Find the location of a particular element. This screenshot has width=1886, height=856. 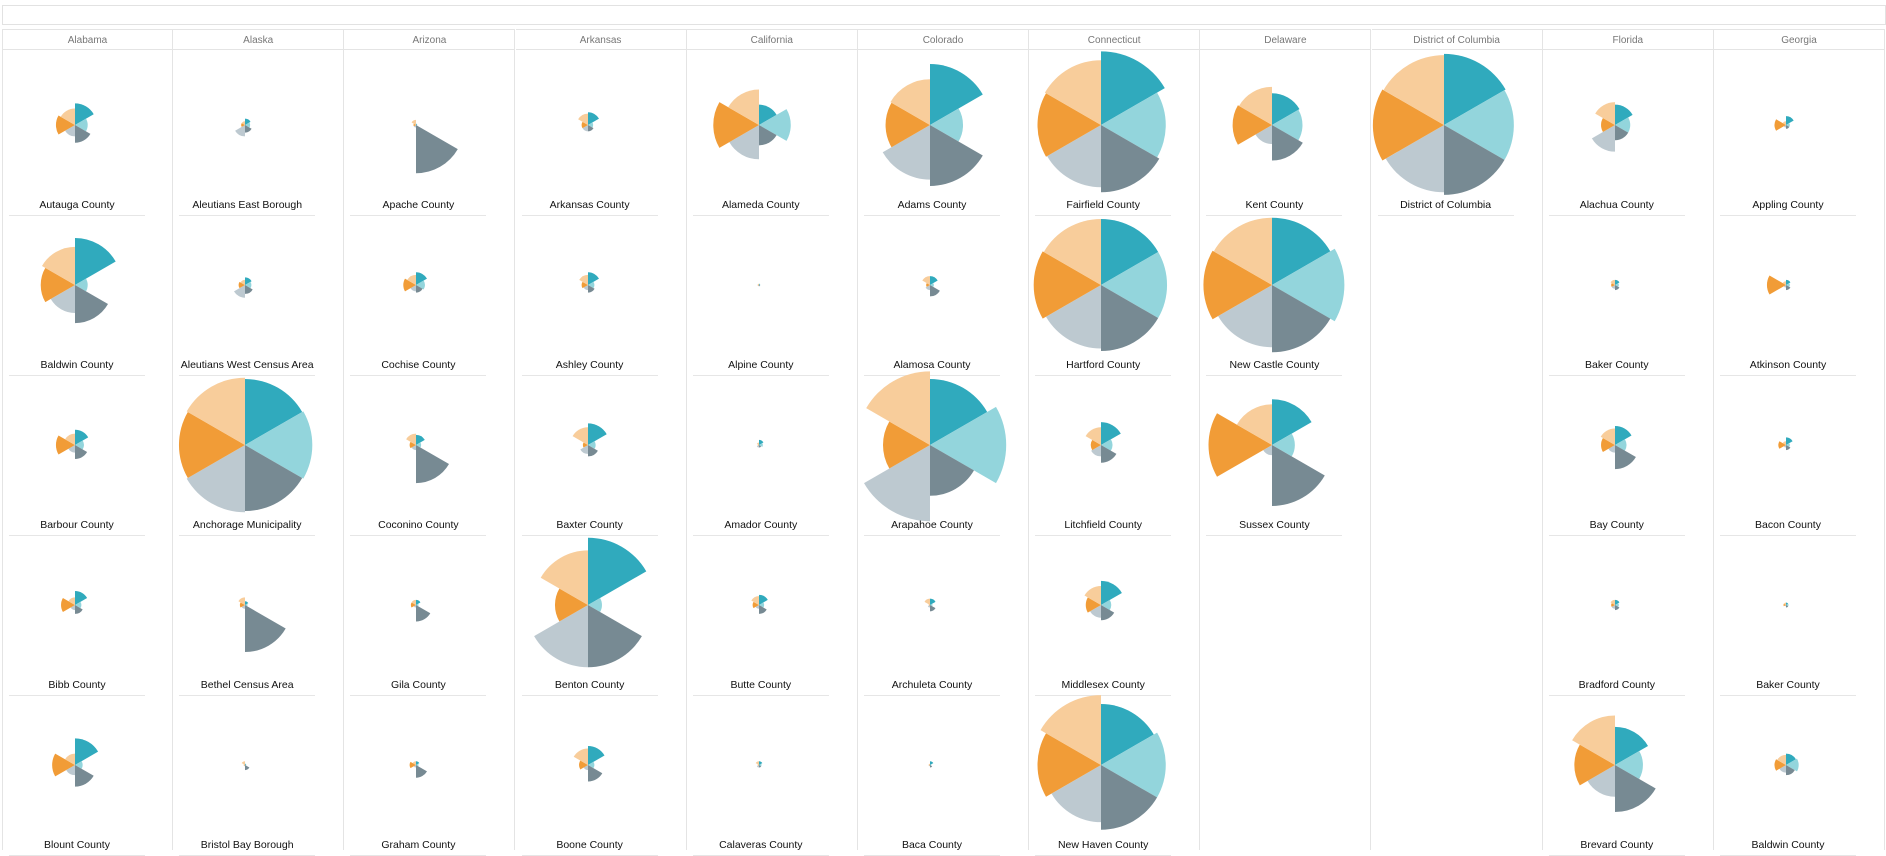

county-cell: Archuleta County is located at coordinates (943, 613).